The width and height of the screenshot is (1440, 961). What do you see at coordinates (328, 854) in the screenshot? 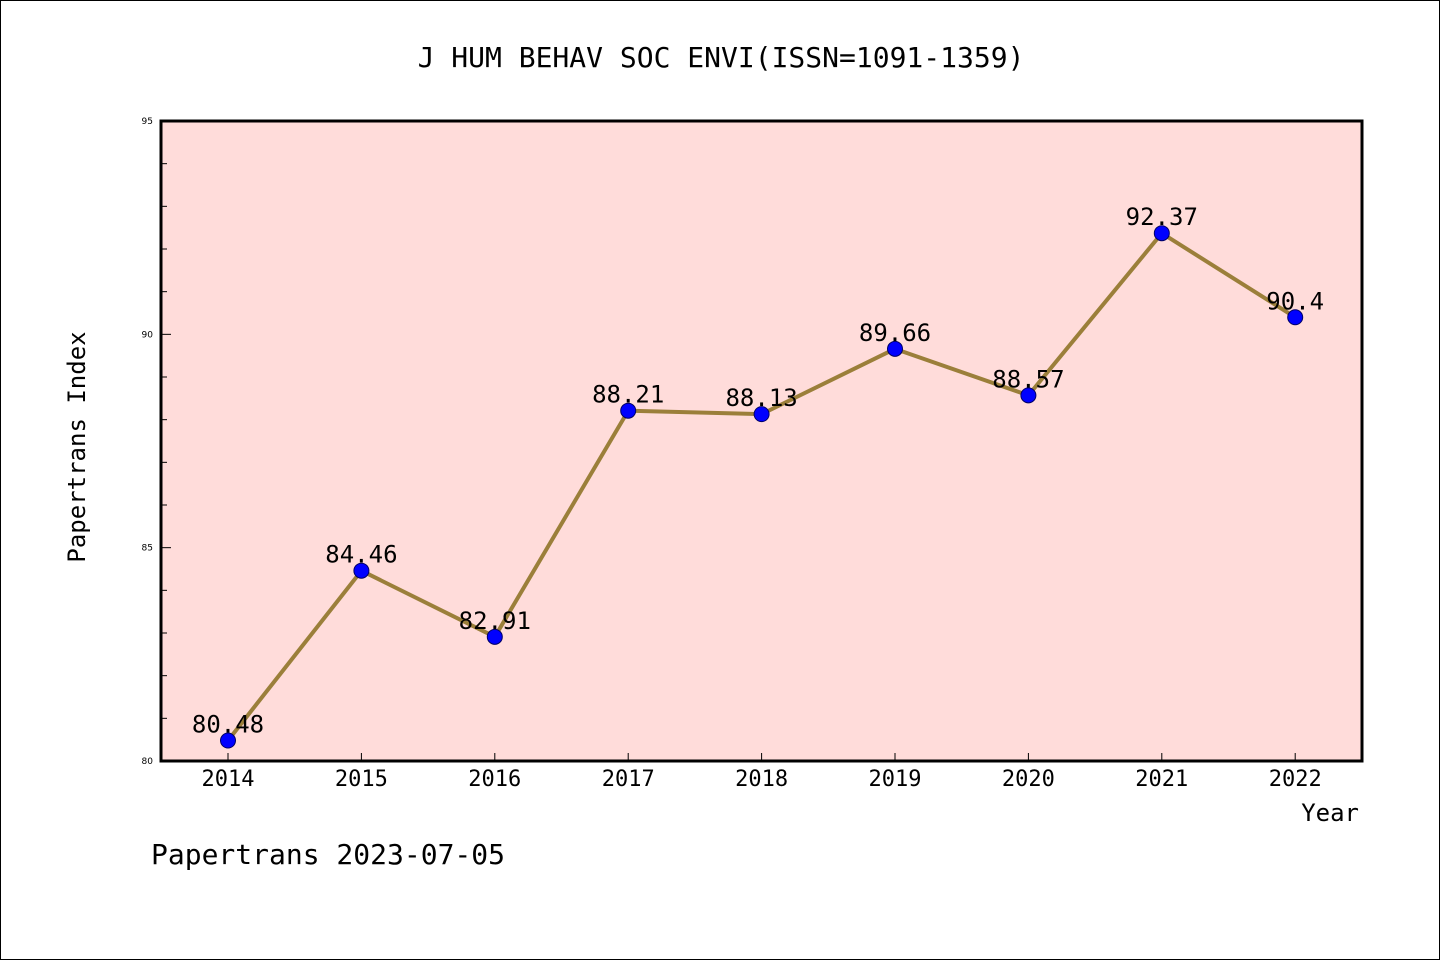
I see `footer-date-stamp: Papertrans 2023-07-05` at bounding box center [328, 854].